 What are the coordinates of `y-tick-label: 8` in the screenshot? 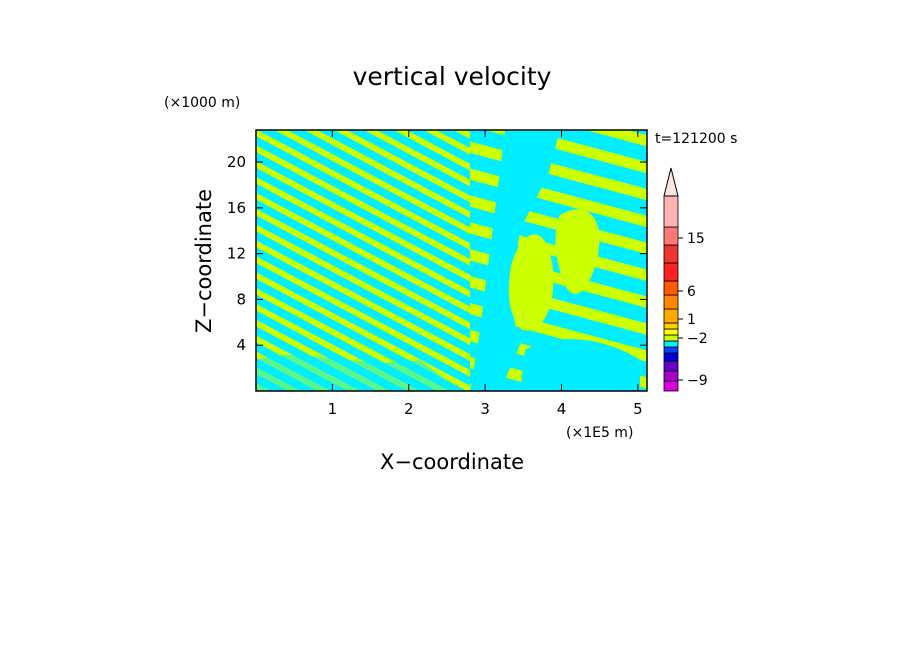 It's located at (241, 299).